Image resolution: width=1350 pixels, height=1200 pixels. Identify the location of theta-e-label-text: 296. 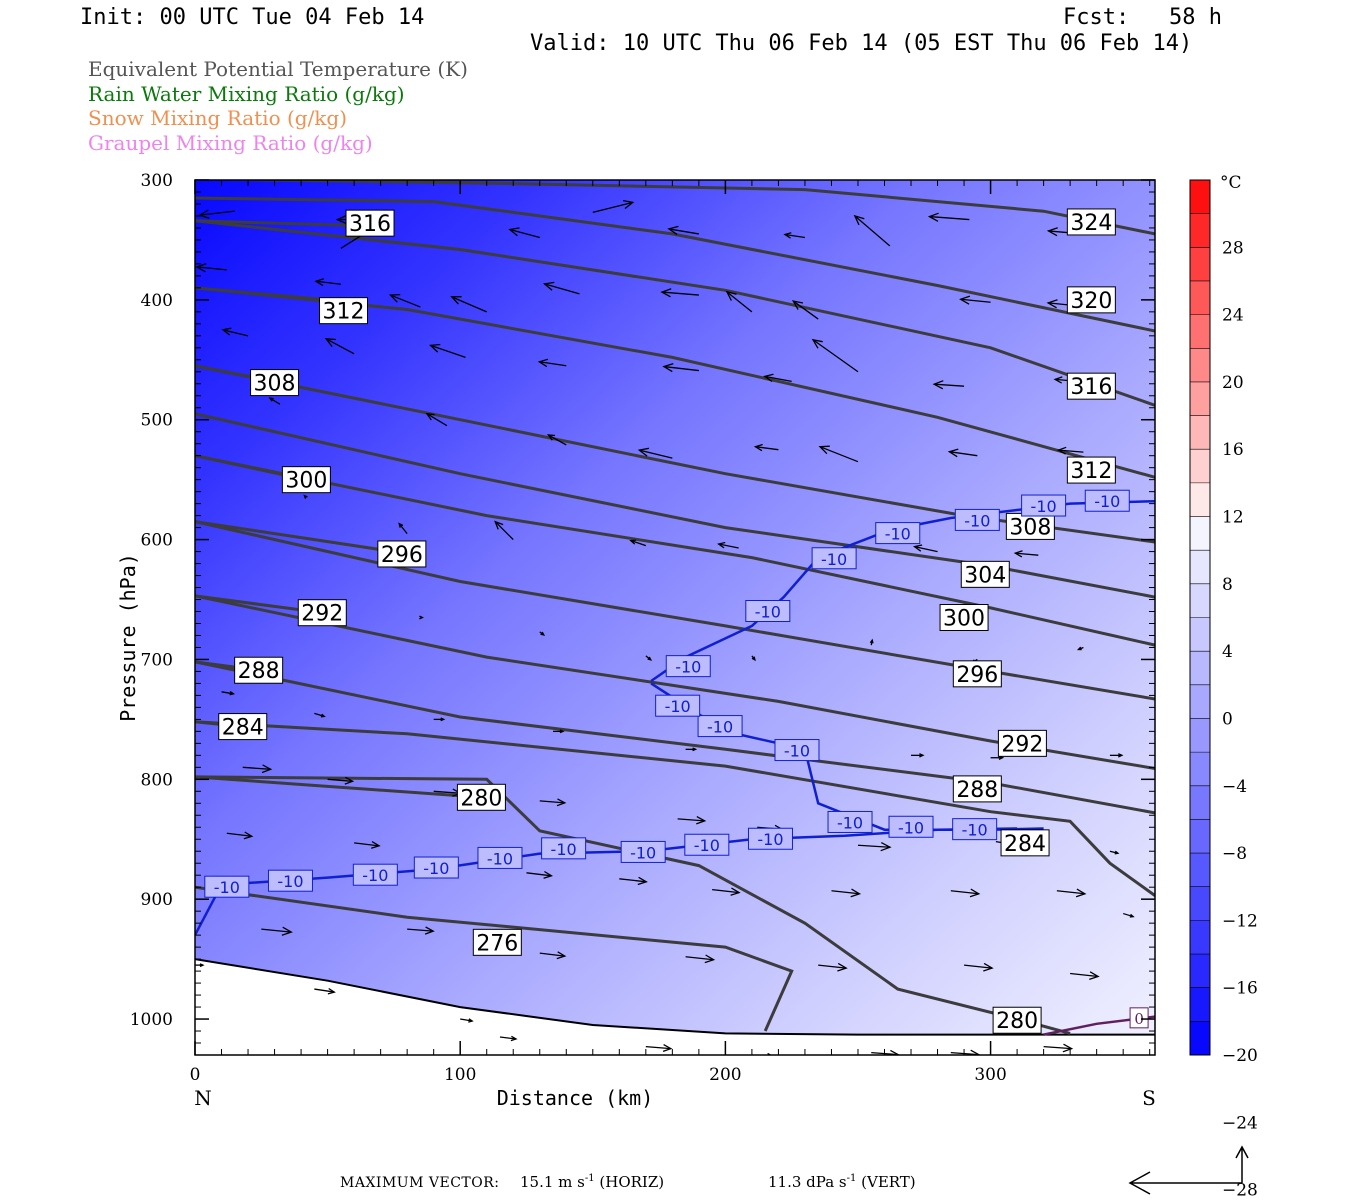
(402, 555).